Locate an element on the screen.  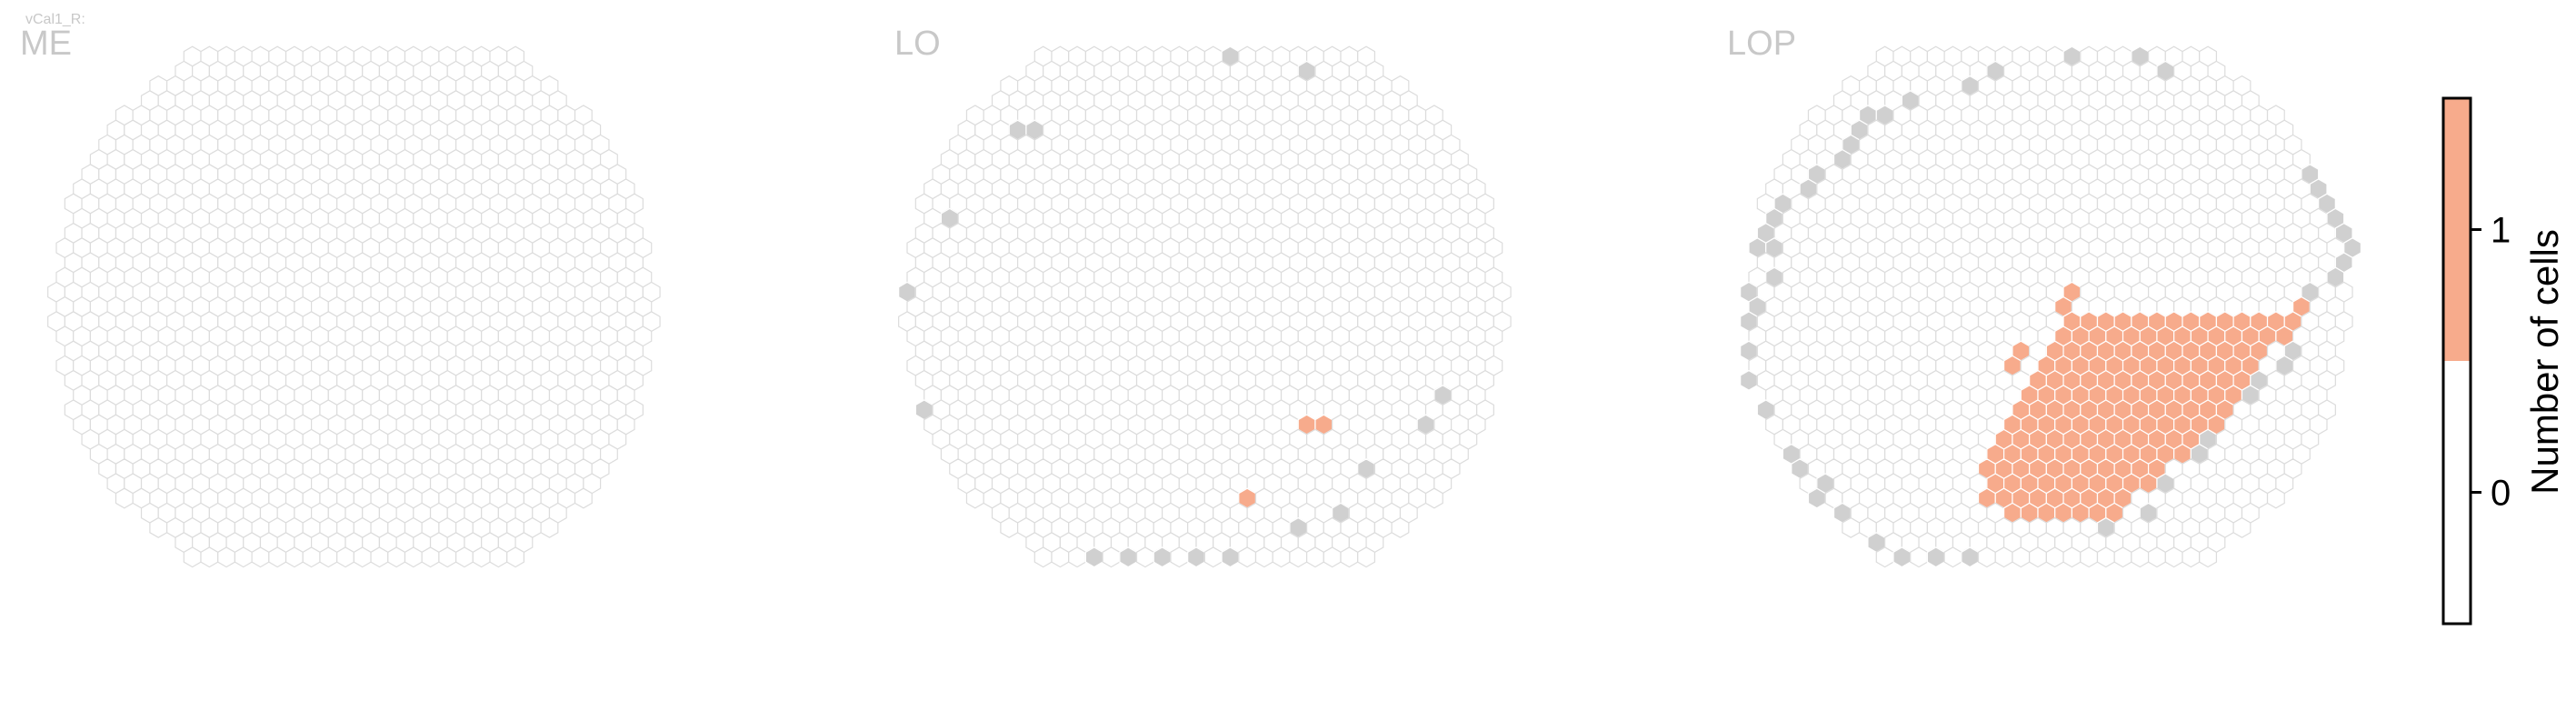
colorbar: 01 is located at coordinates (2476, 361).